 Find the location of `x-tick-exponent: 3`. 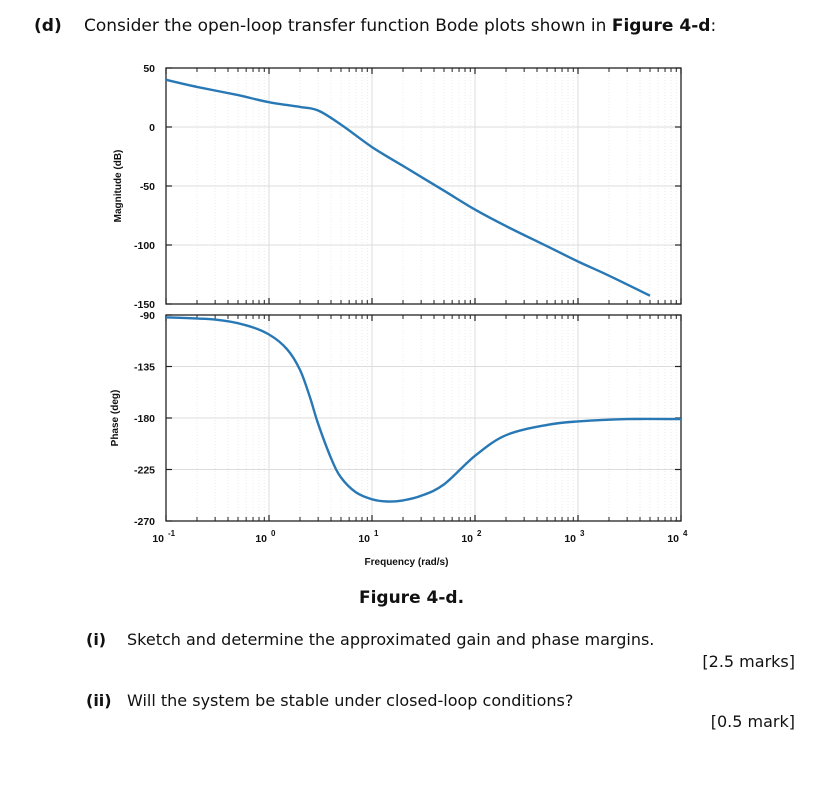

x-tick-exponent: 3 is located at coordinates (582, 533).